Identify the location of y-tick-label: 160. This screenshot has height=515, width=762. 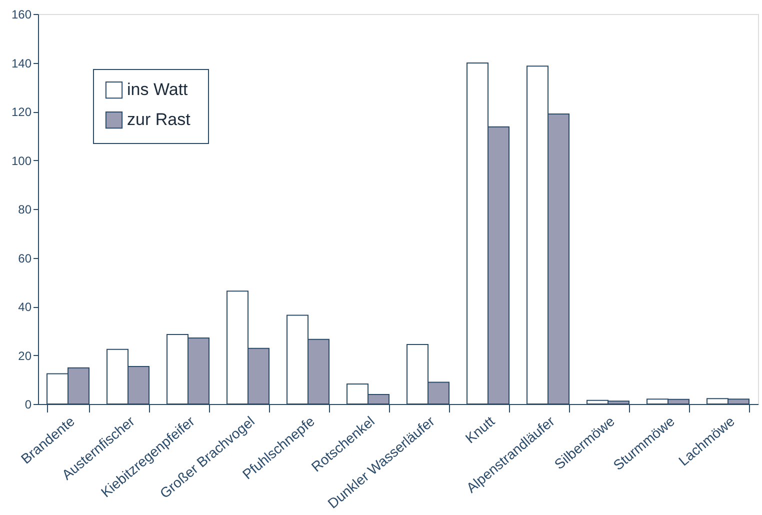
(21, 15).